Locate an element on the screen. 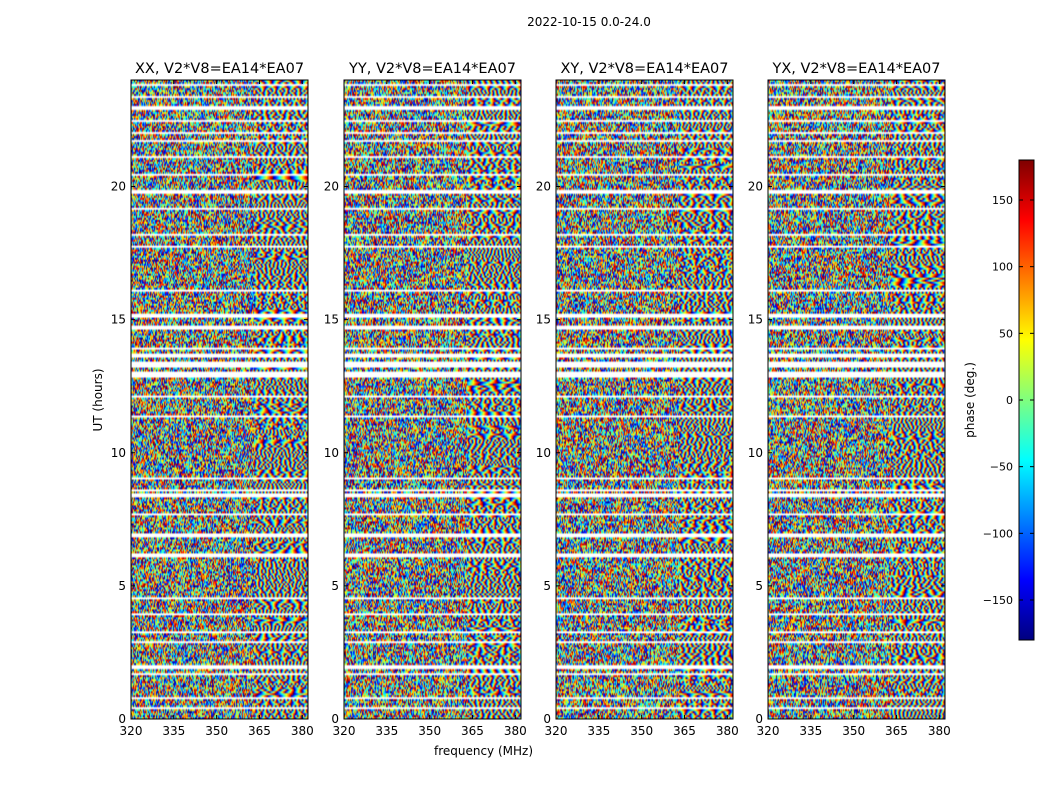 This screenshot has height=800, width=1050. phase-heatmap-xx is located at coordinates (219, 399).